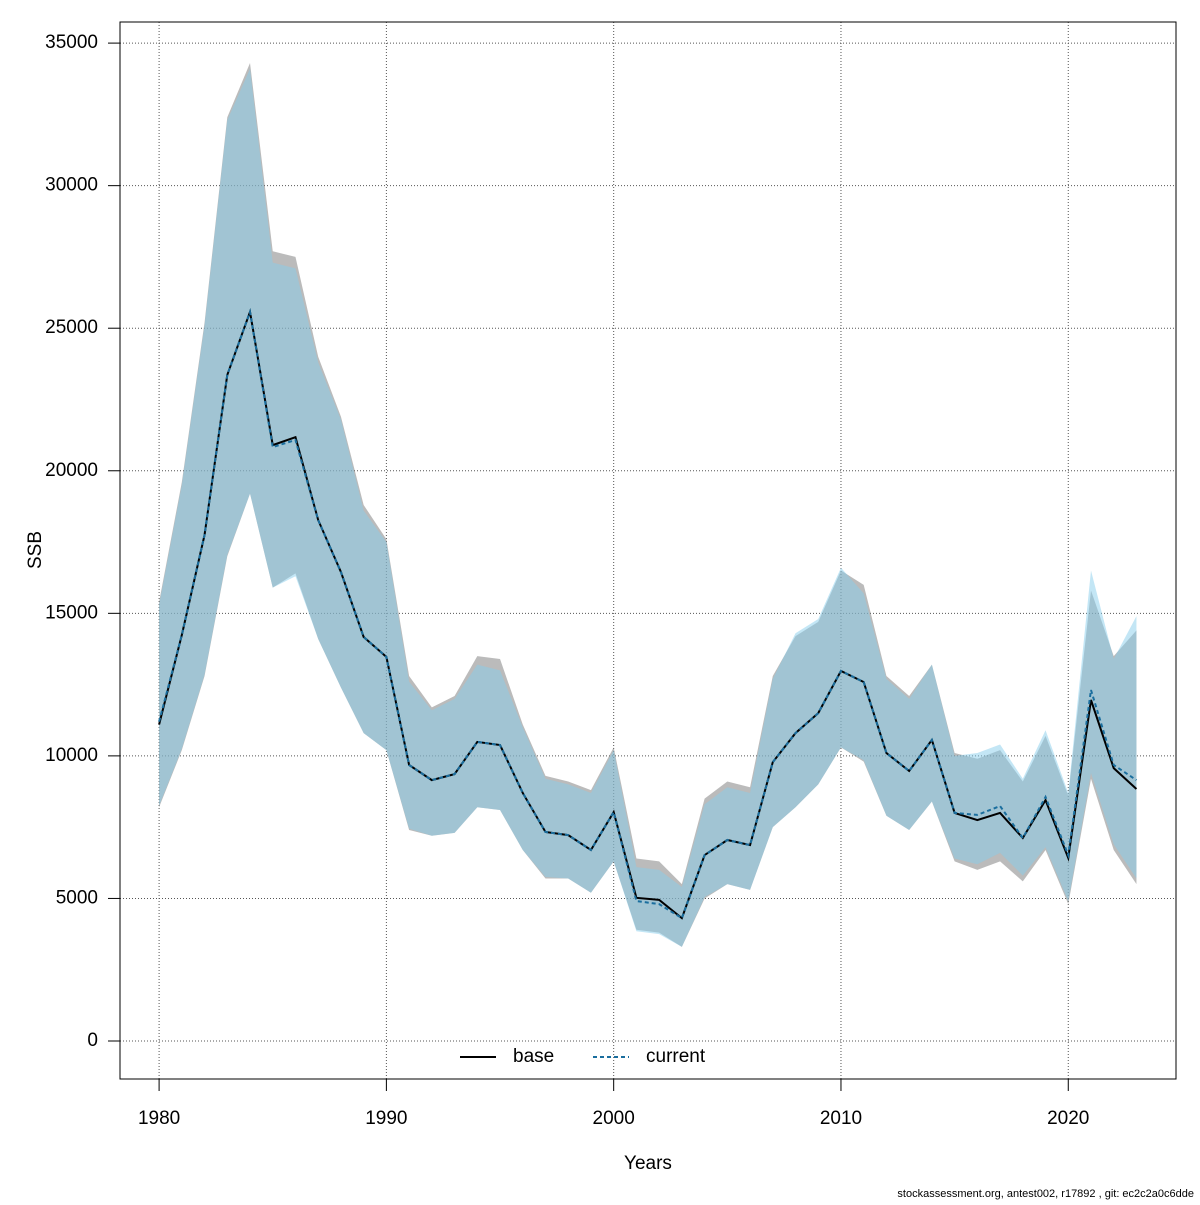  Describe the element at coordinates (841, 1118) in the screenshot. I see `x-tick-label: 2010` at that location.